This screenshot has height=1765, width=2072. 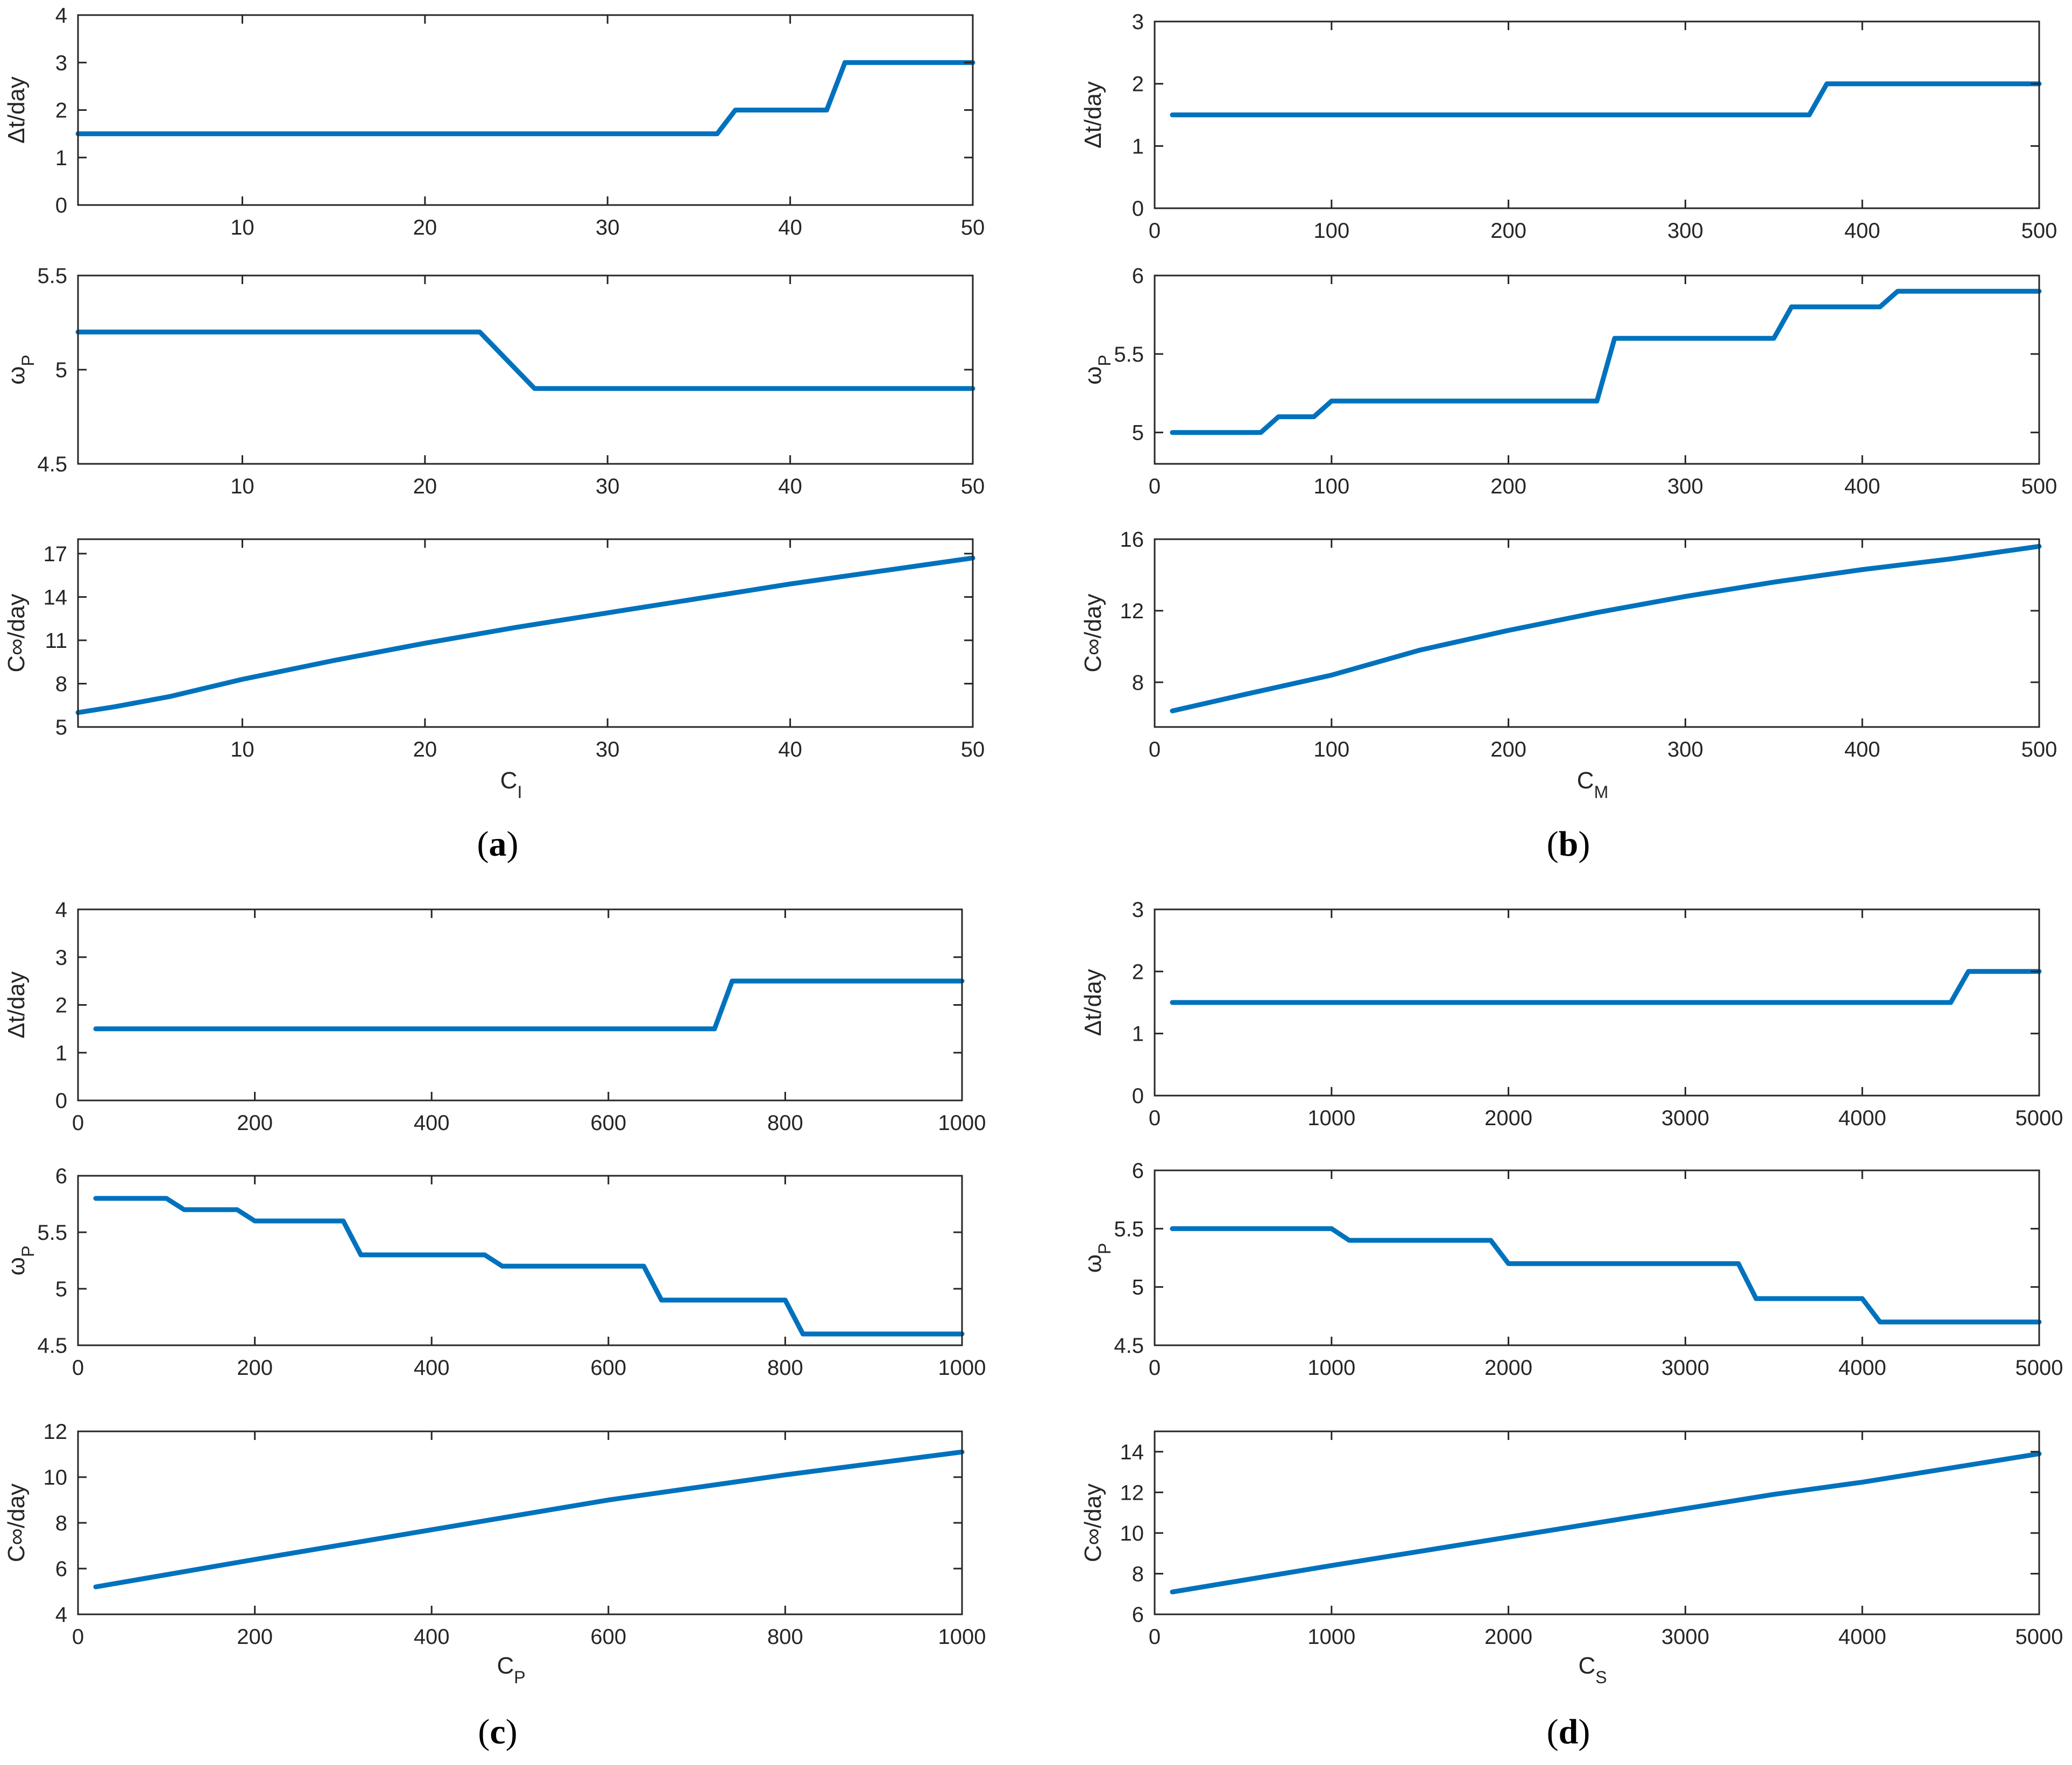 I want to click on y-tick-label: 0, so click(x=1138, y=209).